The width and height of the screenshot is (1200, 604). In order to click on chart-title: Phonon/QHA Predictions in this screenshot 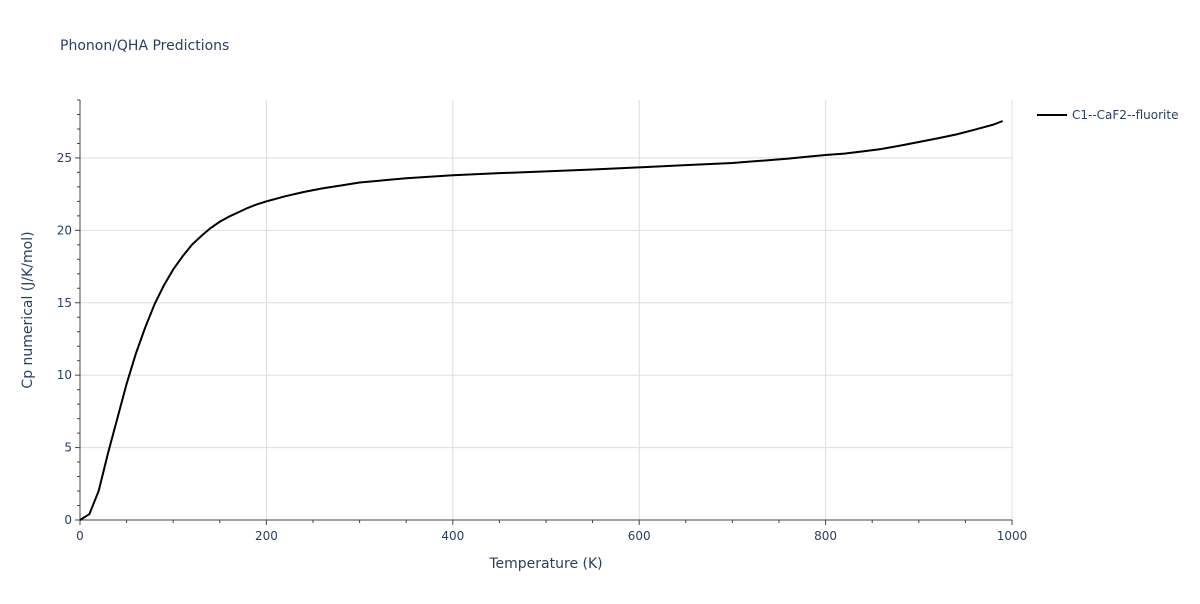, I will do `click(144, 46)`.